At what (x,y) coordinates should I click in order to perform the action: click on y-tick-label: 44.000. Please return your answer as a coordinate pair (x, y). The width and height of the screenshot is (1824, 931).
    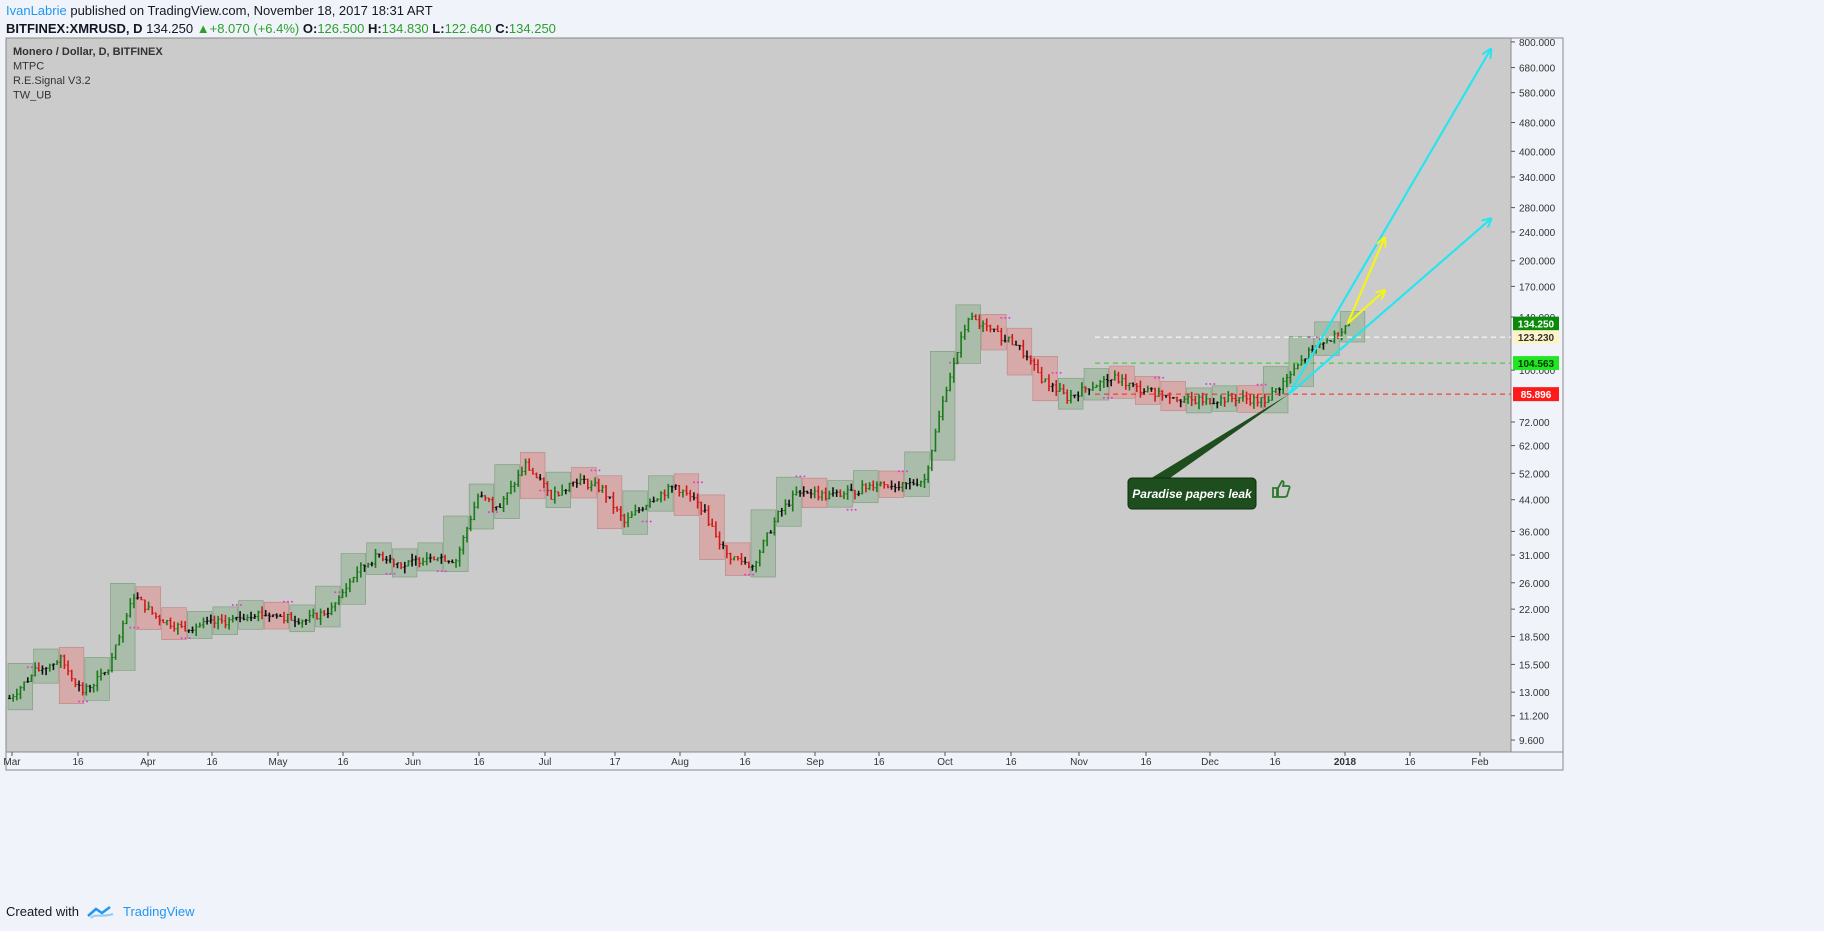
    Looking at the image, I should click on (1534, 501).